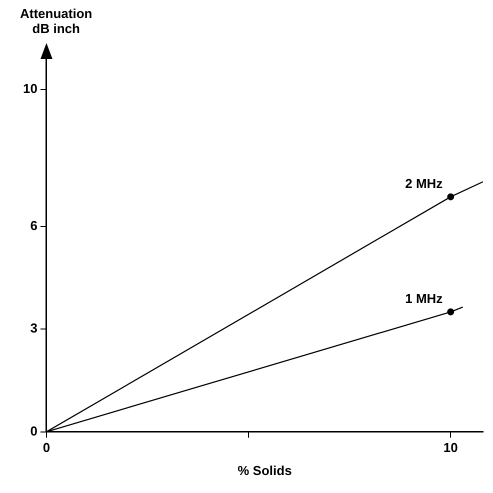 Image resolution: width=493 pixels, height=493 pixels. I want to click on y-tick-label: 6, so click(34, 225).